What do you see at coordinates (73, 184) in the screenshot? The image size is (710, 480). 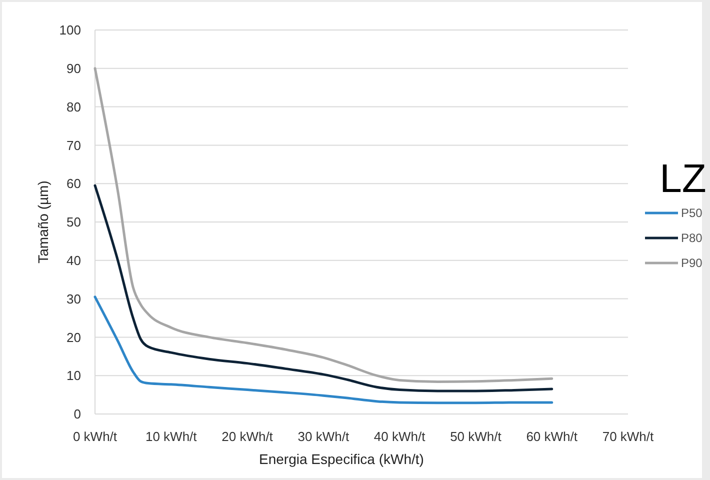 I see `y-tick-label: 60` at bounding box center [73, 184].